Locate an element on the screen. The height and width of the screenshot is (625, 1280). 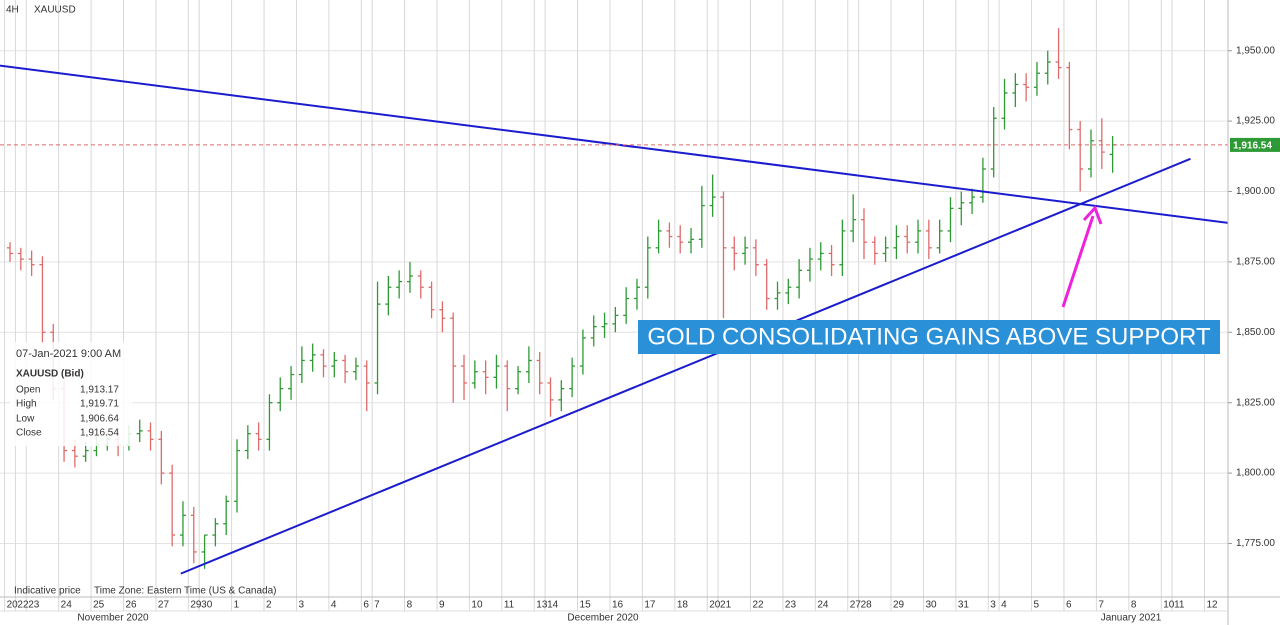
x-tick-label: 31 is located at coordinates (964, 605).